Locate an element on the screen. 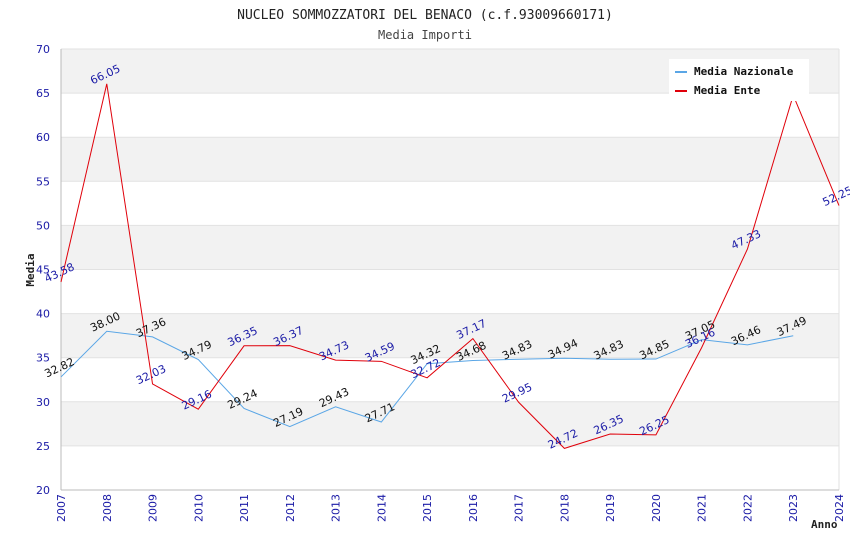 The width and height of the screenshot is (850, 550). y-tick-label: 20 is located at coordinates (43, 490).